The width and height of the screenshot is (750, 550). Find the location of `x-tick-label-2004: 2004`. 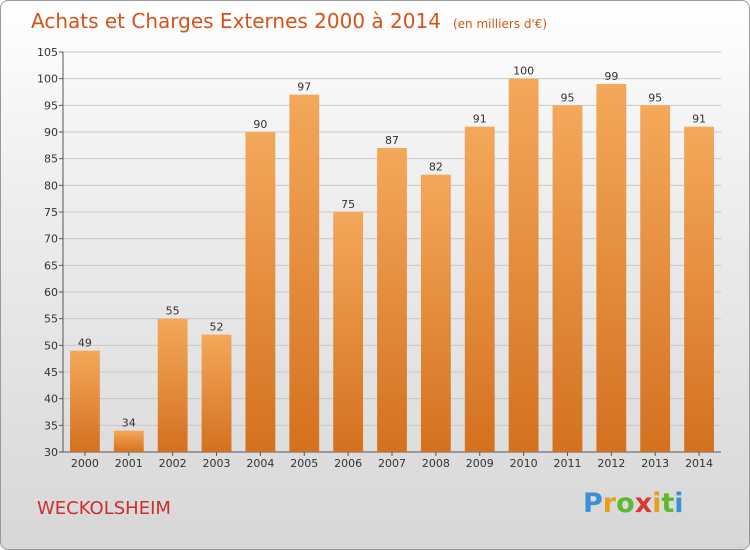

x-tick-label-2004: 2004 is located at coordinates (260, 463).